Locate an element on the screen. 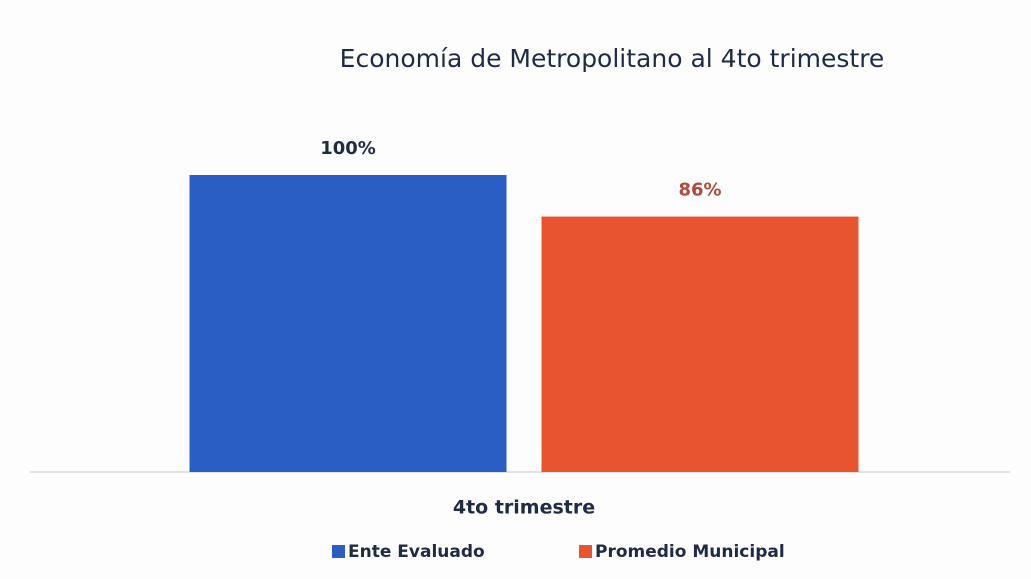 Image resolution: width=1031 pixels, height=579 pixels. legend-label: Promedio Municipal is located at coordinates (690, 552).